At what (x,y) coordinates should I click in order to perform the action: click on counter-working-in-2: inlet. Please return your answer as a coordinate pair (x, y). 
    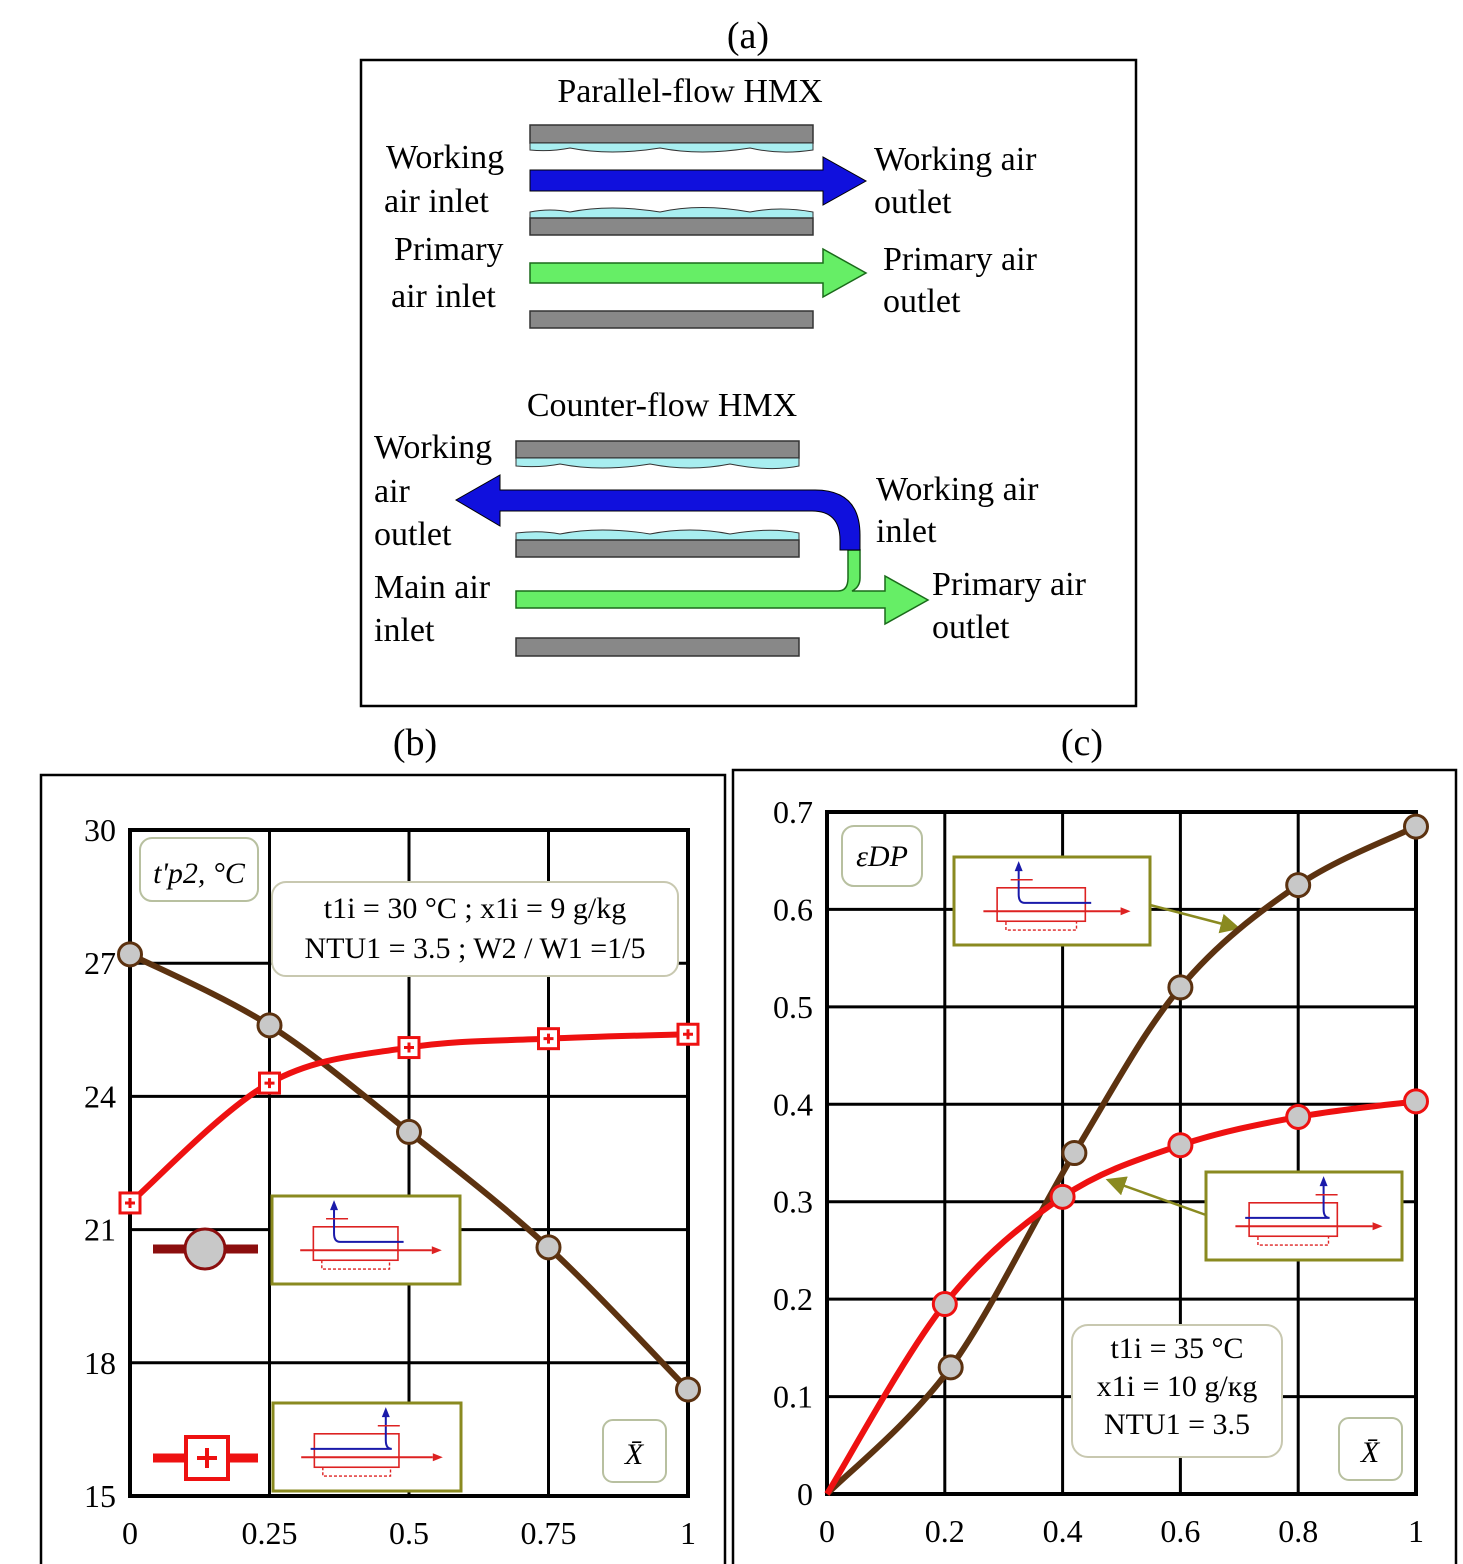
    Looking at the image, I should click on (906, 531).